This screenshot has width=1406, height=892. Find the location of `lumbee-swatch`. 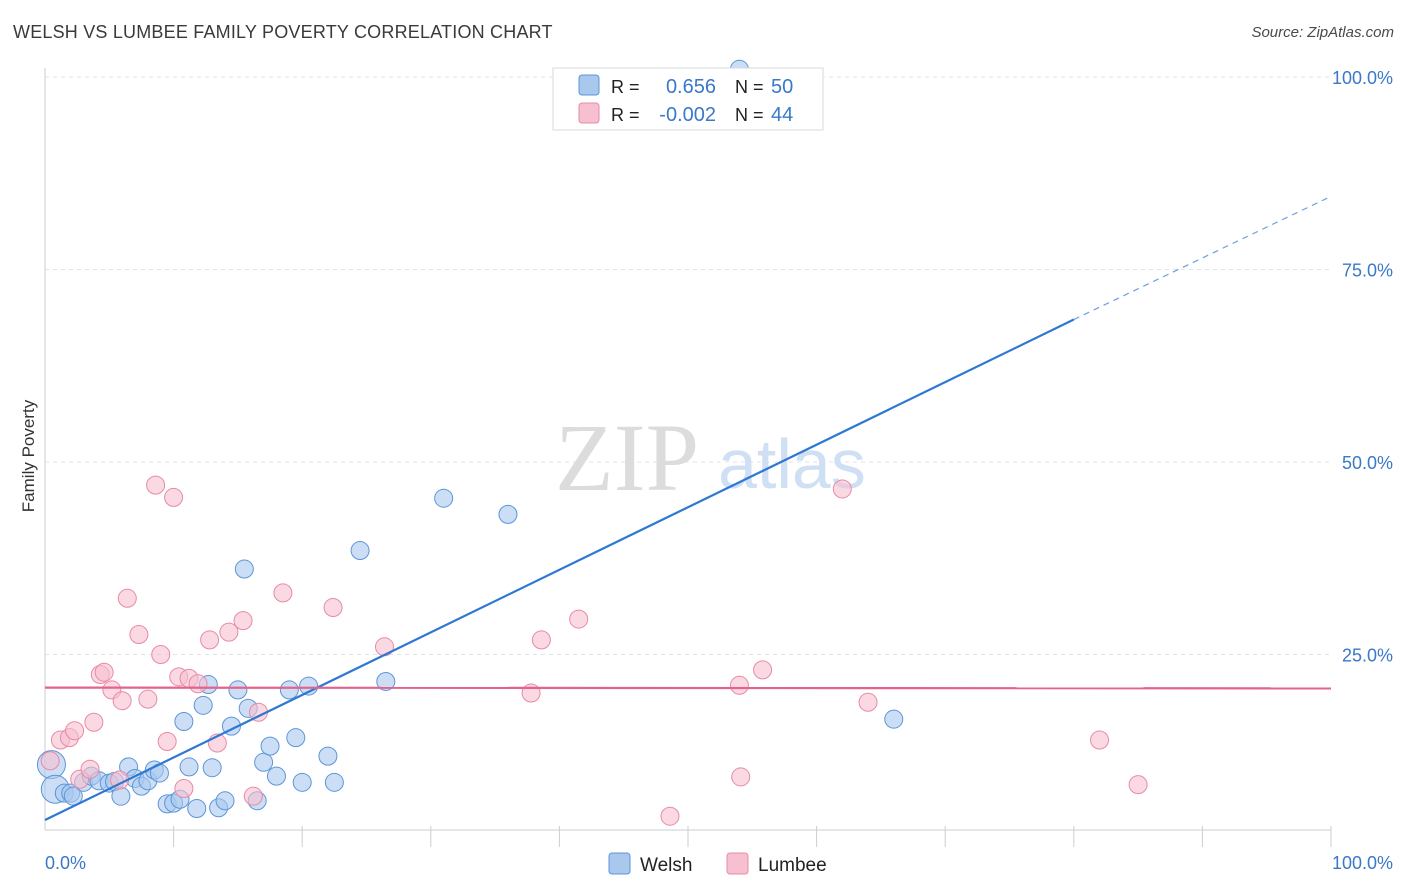

lumbee-swatch is located at coordinates (589, 113).